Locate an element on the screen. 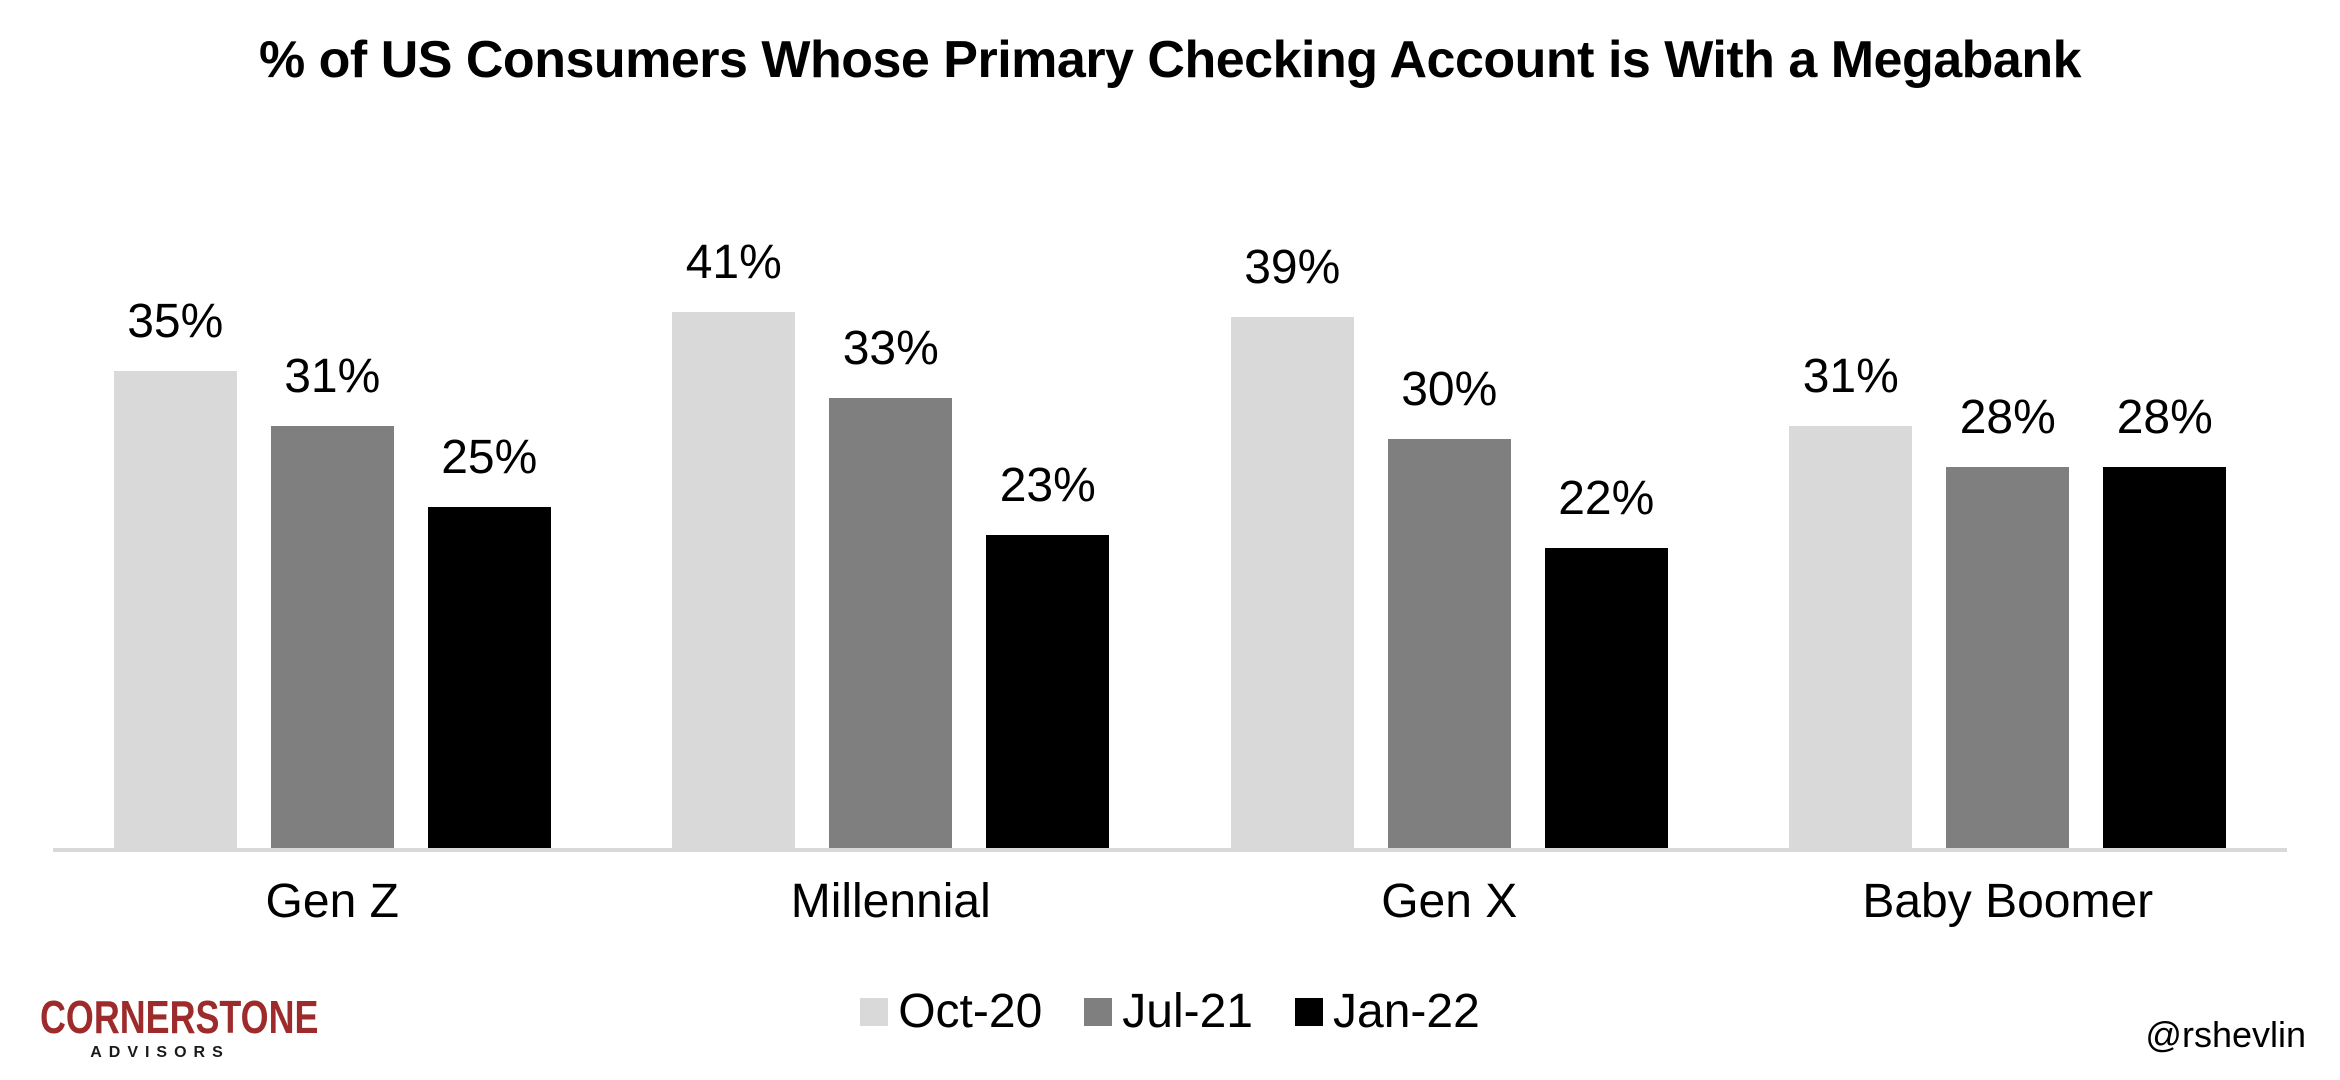 Image resolution: width=2340 pixels, height=1080 pixels. category-label-baby-boomer: Baby Boomer is located at coordinates (2008, 901).